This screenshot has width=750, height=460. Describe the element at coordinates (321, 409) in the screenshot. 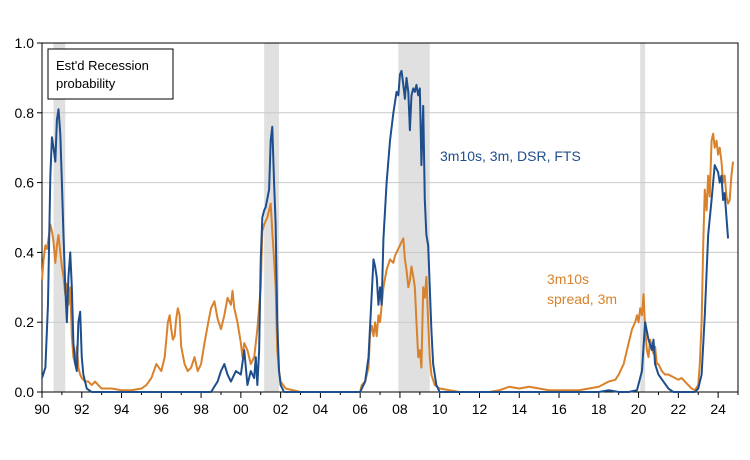

I see `x-tick-label-7: 04` at that location.